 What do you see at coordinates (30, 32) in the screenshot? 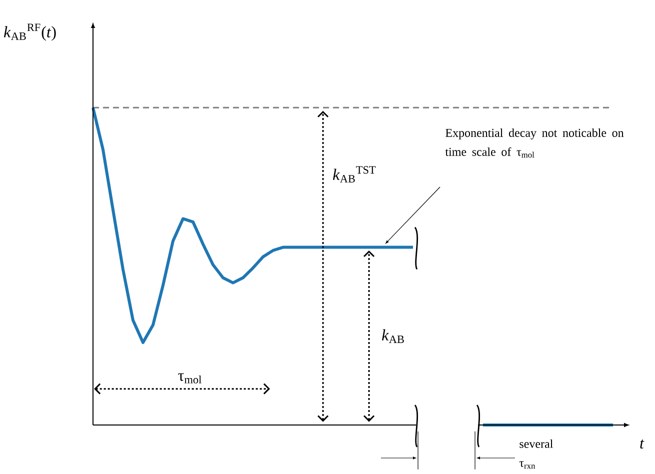
I see `y-axis-title: k$_{AB}$$^{RF}$(t)` at bounding box center [30, 32].